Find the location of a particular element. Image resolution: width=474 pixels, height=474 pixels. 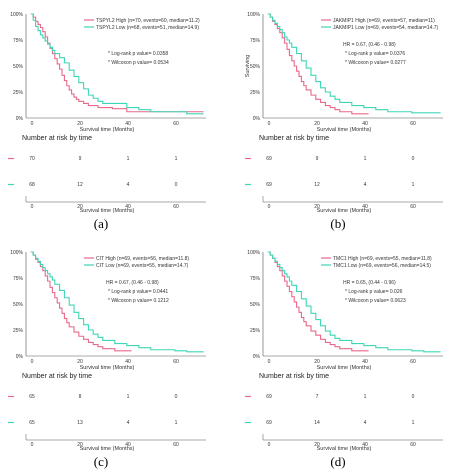

risk-count: 14 is located at coordinates (317, 423).